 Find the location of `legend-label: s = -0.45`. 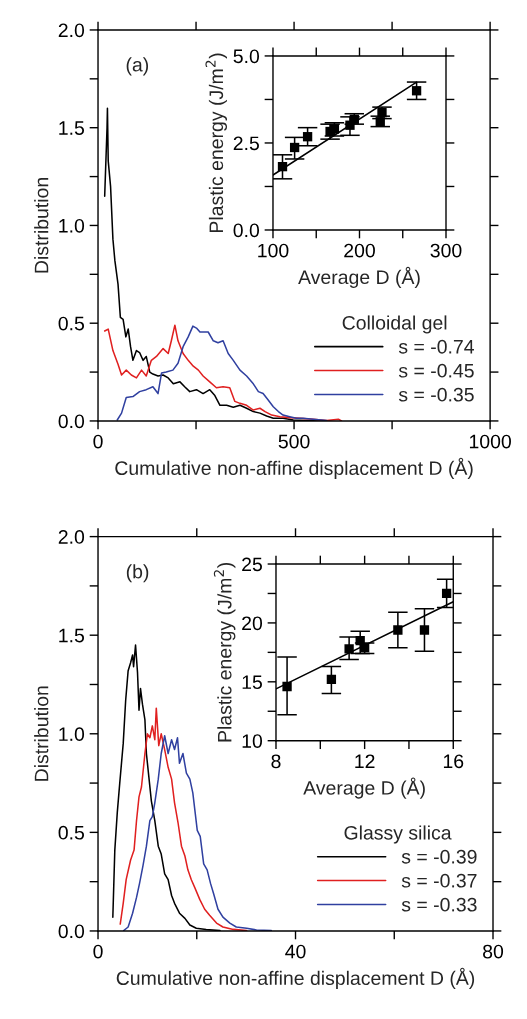

legend-label: s = -0.45 is located at coordinates (436, 370).